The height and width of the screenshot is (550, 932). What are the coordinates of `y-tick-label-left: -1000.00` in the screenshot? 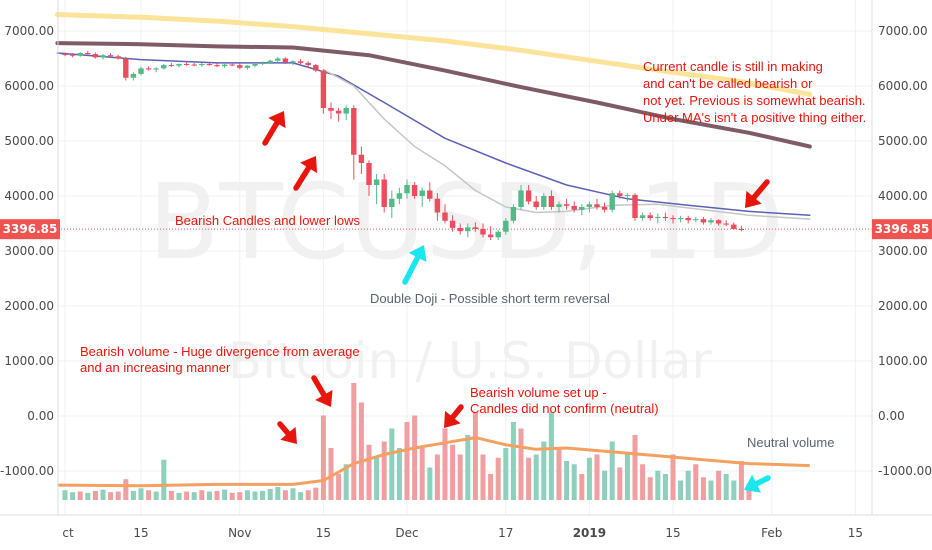 It's located at (27, 471).